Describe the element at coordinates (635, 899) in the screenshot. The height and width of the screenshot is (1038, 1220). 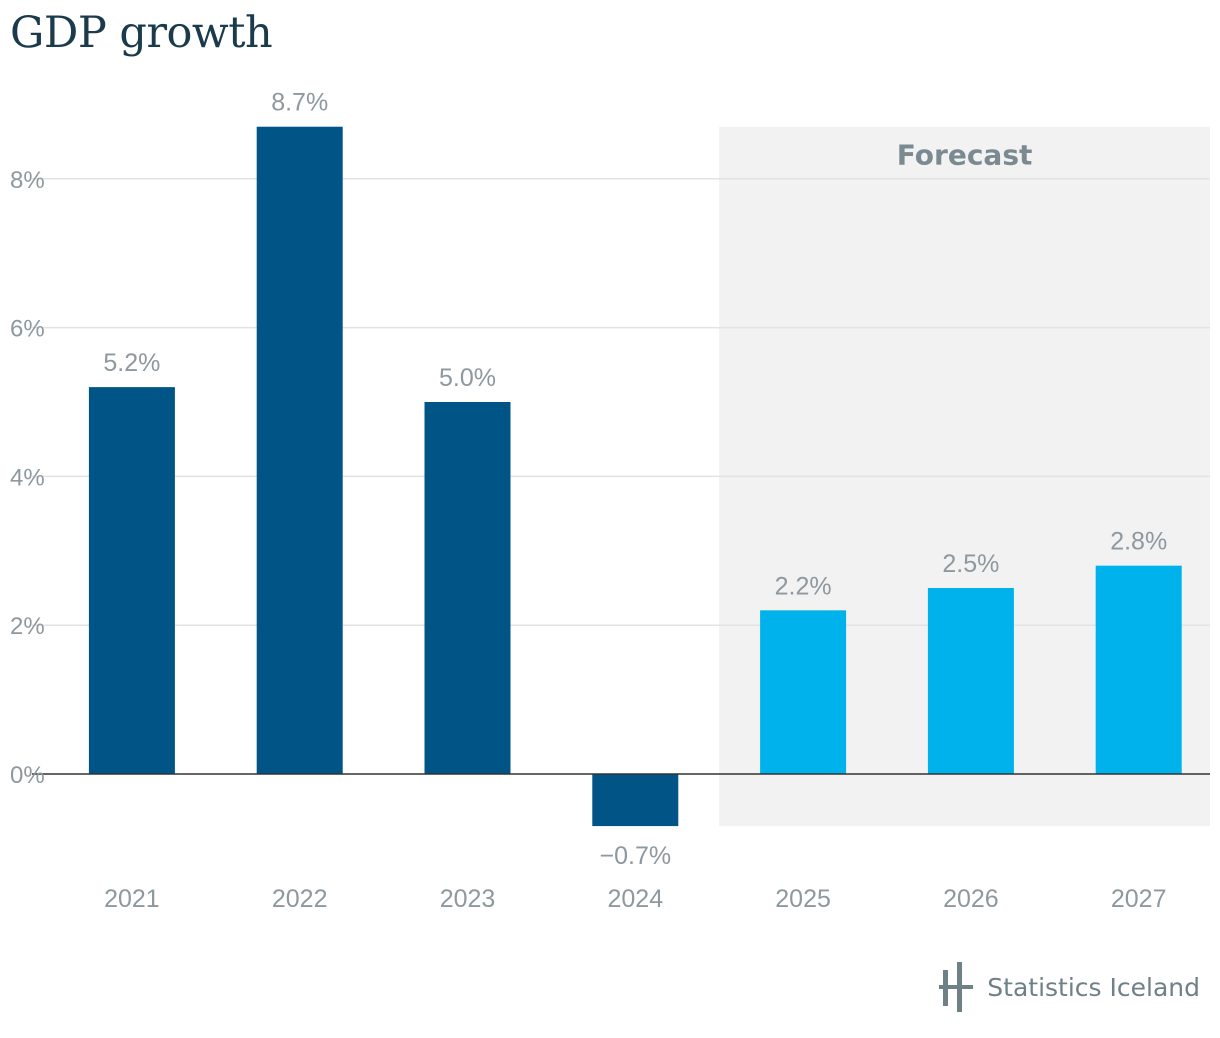
I see `x-tick-label: 2024` at that location.